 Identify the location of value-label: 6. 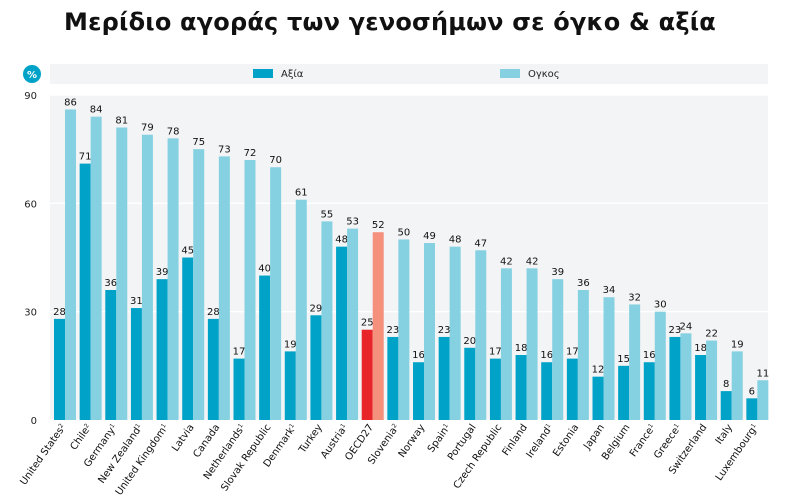
(752, 391).